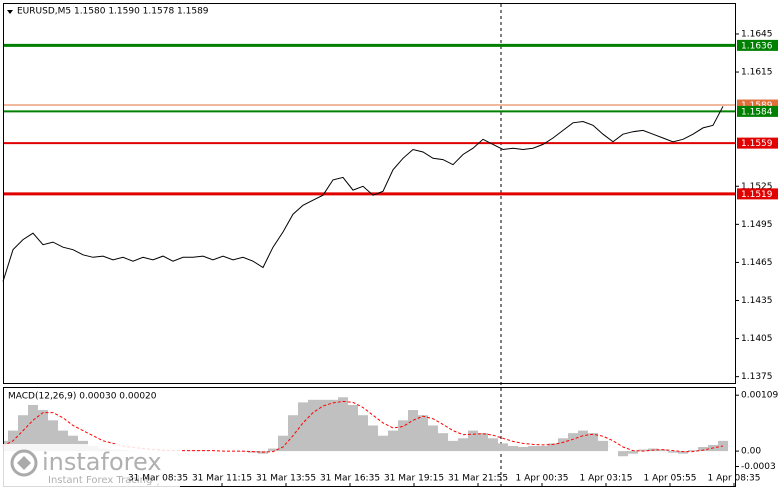  What do you see at coordinates (757, 301) in the screenshot?
I see `y-tick-label: 1.1435` at bounding box center [757, 301].